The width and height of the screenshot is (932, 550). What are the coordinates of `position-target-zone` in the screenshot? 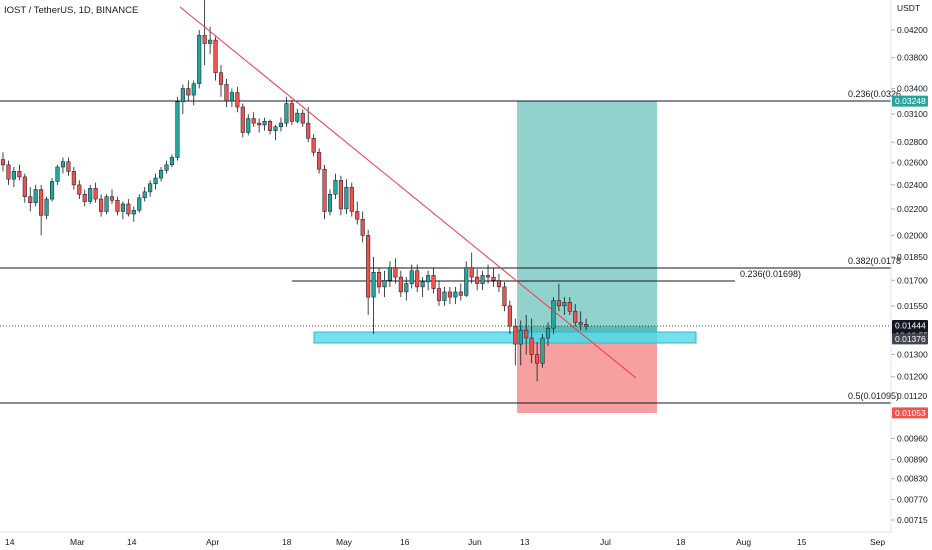 It's located at (587, 213).